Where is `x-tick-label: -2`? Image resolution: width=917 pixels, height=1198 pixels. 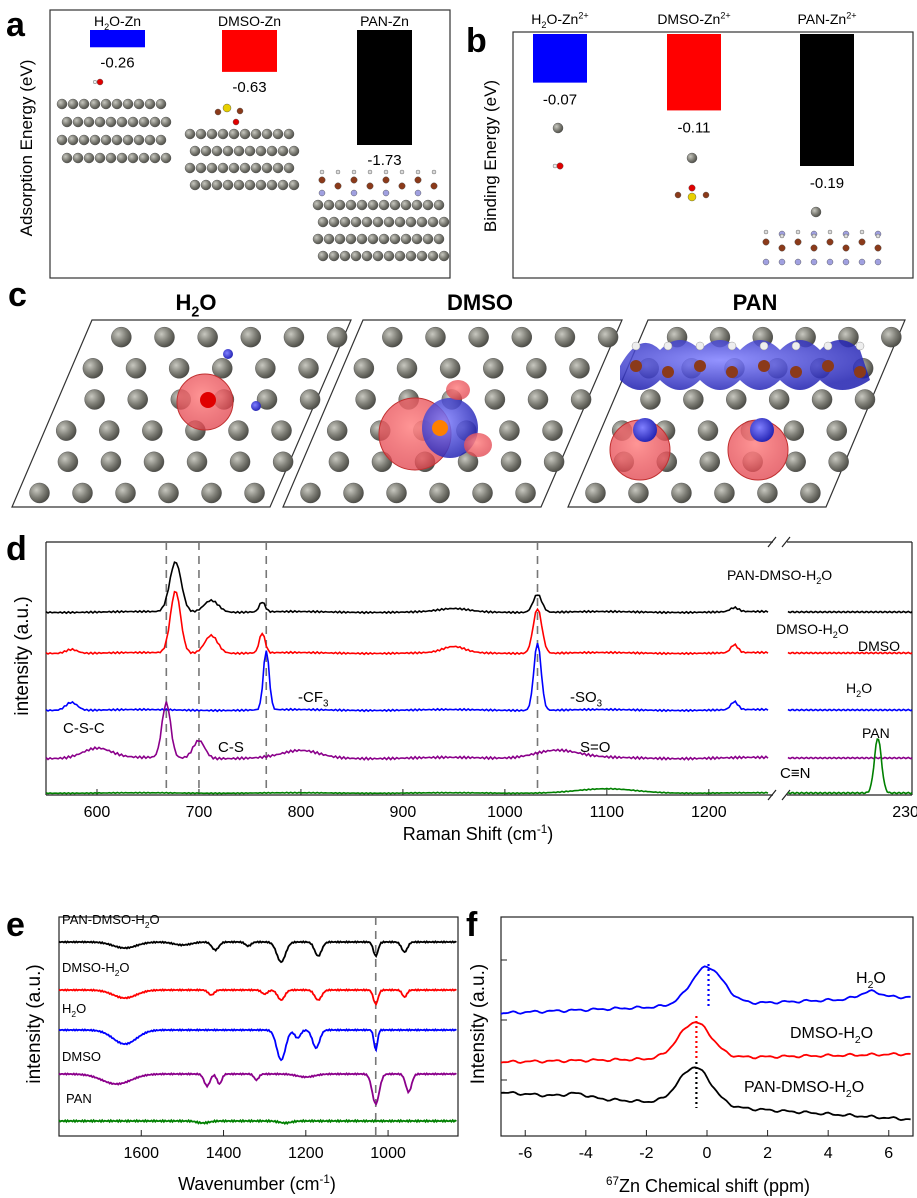
x-tick-label: -2 is located at coordinates (646, 1153).